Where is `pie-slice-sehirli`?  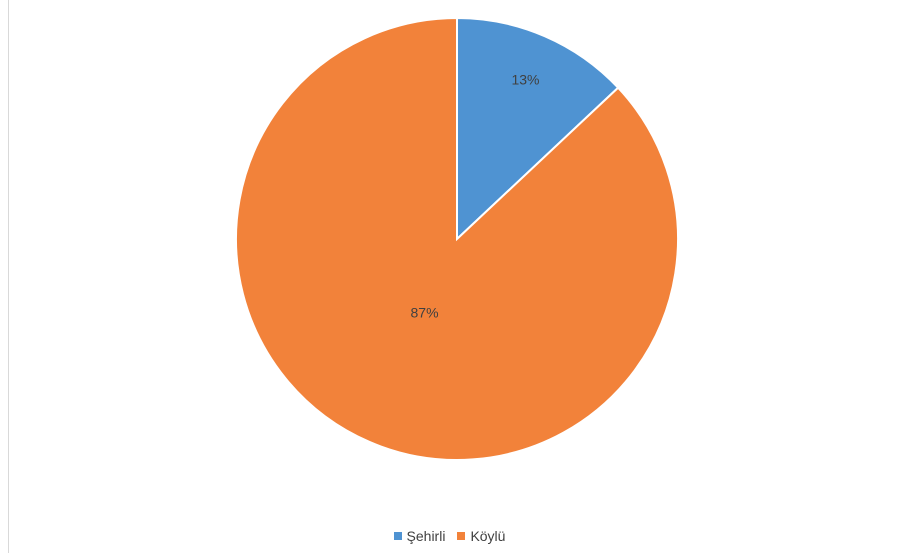 pie-slice-sehirli is located at coordinates (538, 129).